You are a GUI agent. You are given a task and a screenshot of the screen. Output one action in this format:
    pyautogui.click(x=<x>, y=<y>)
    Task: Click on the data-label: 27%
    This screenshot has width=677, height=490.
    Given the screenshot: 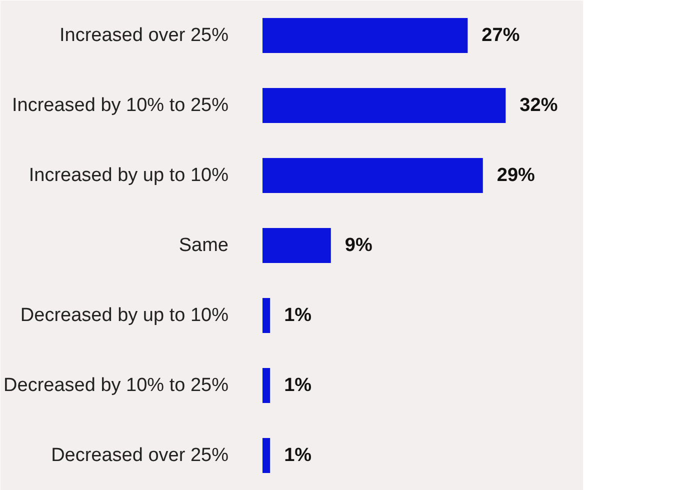 What is the action you would take?
    pyautogui.click(x=501, y=35)
    